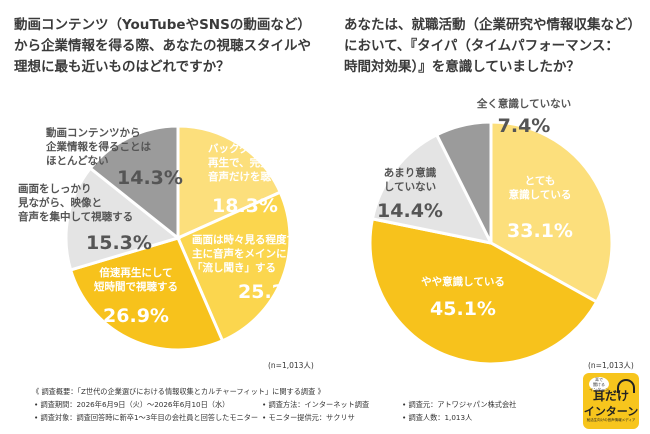 The image size is (650, 434). I want to click on slice-label-1-0: とても, so click(540, 181).